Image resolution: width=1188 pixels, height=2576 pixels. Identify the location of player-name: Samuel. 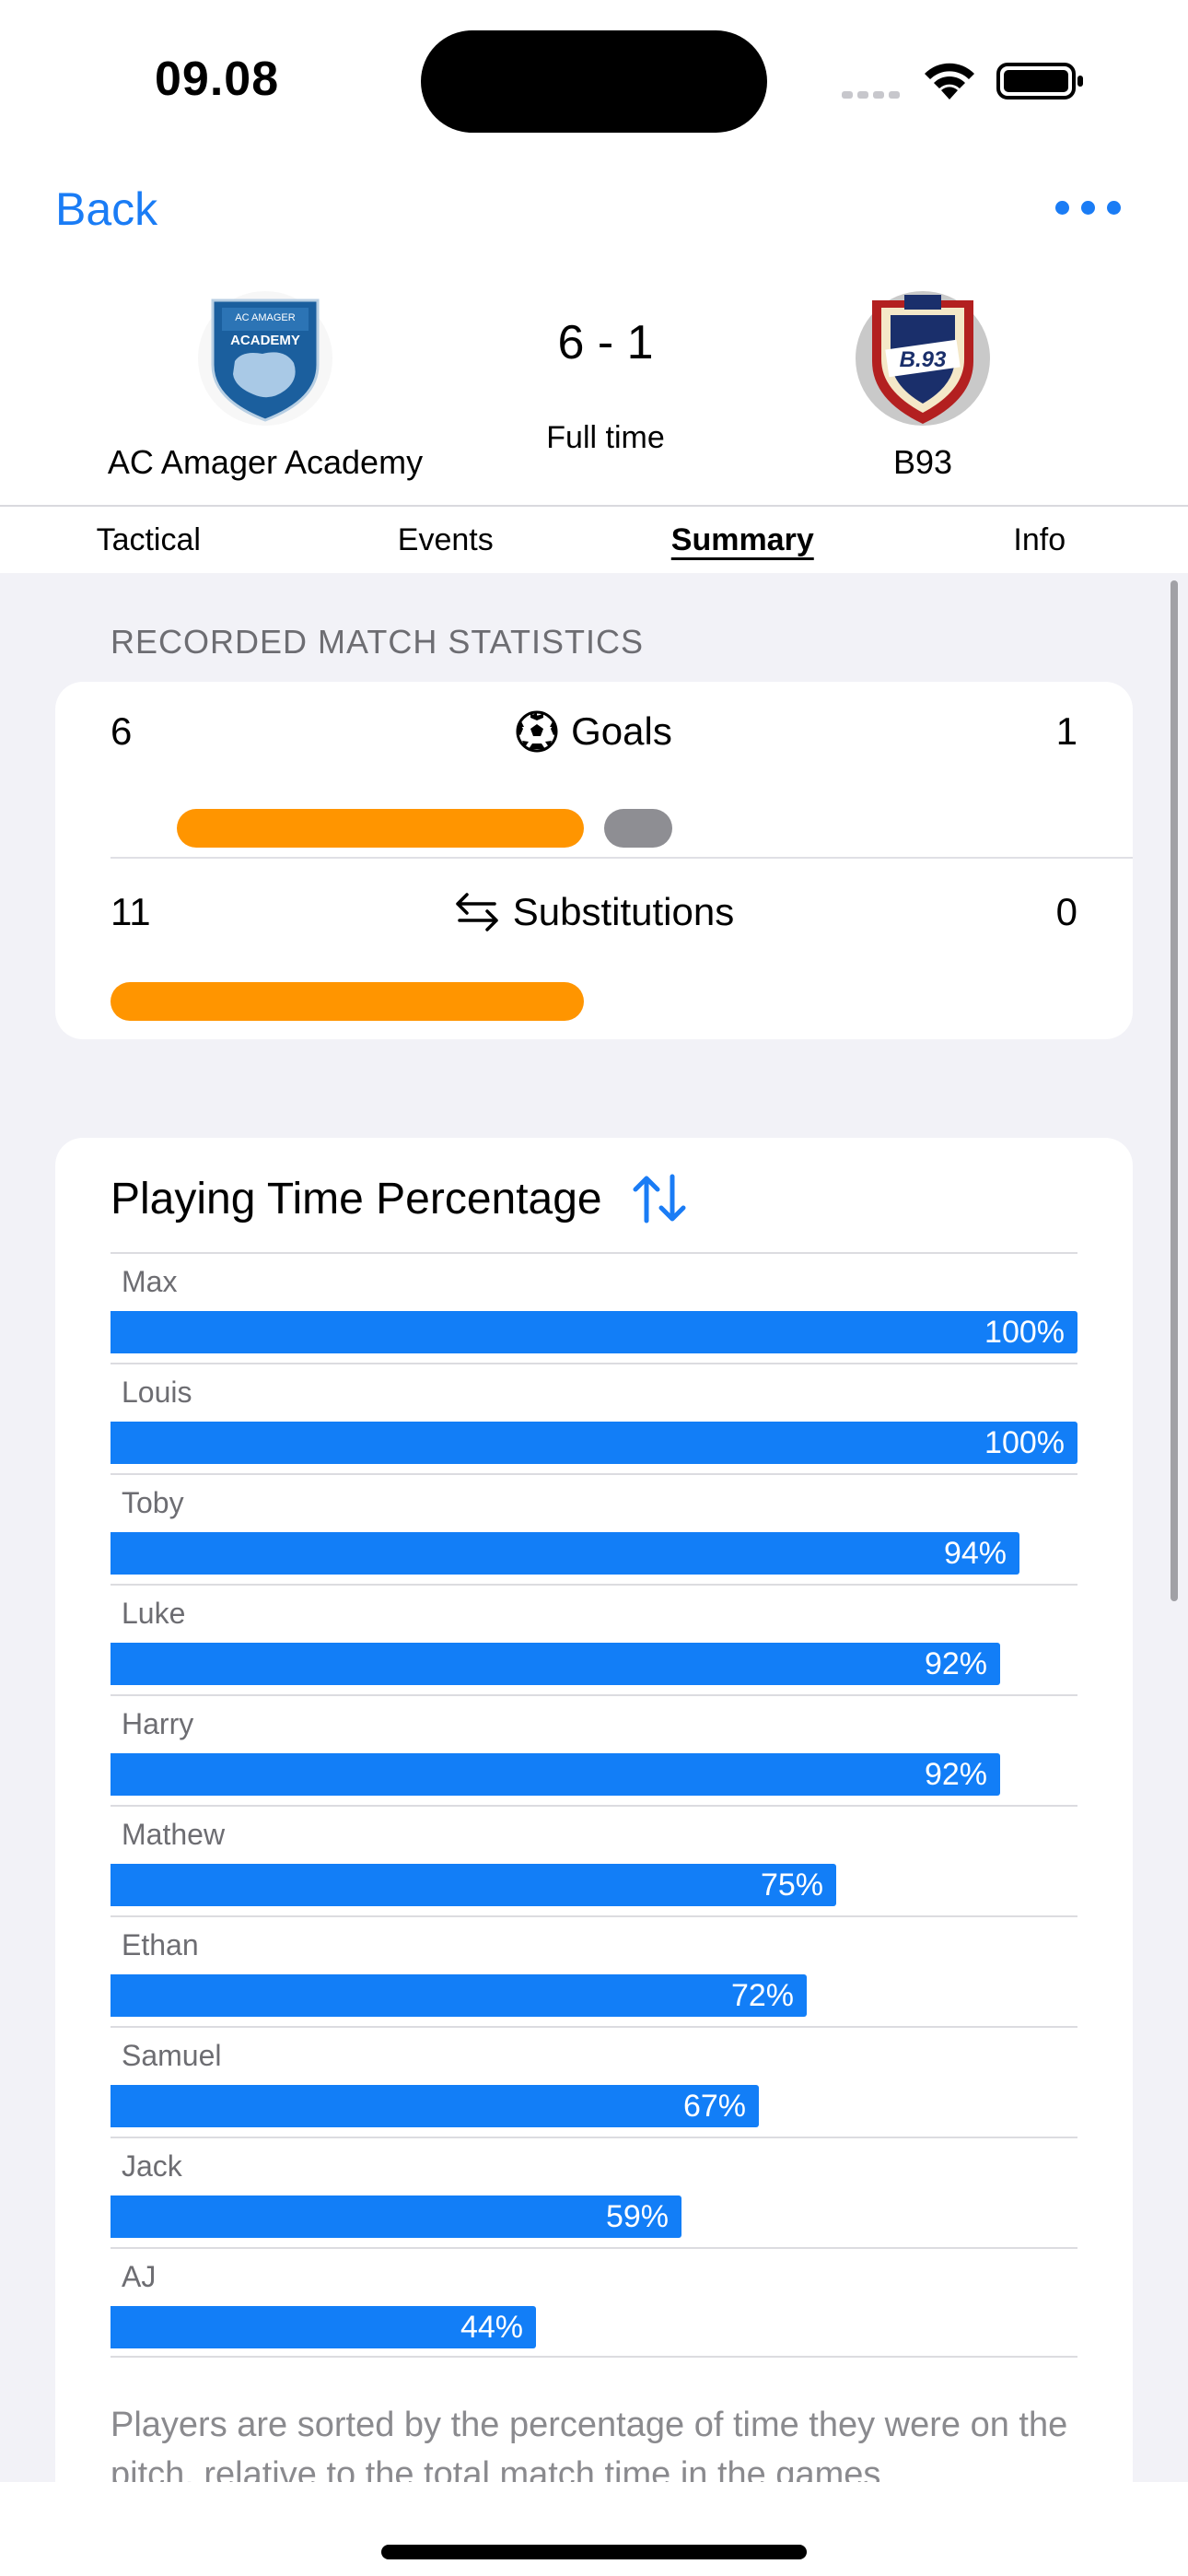
(172, 2055).